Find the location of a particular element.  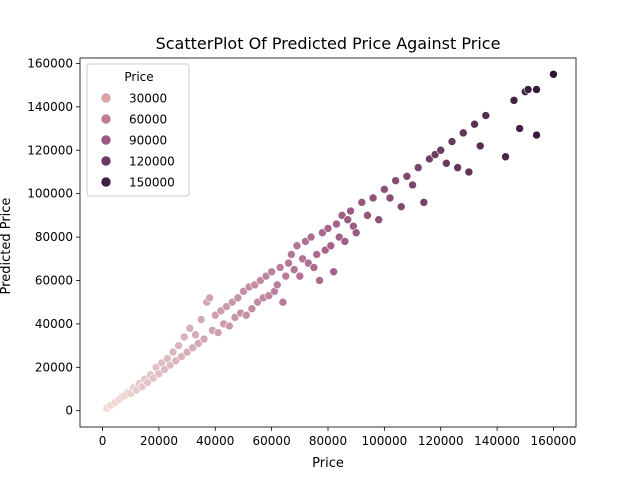

y-tick-label: 0 is located at coordinates (69, 411).